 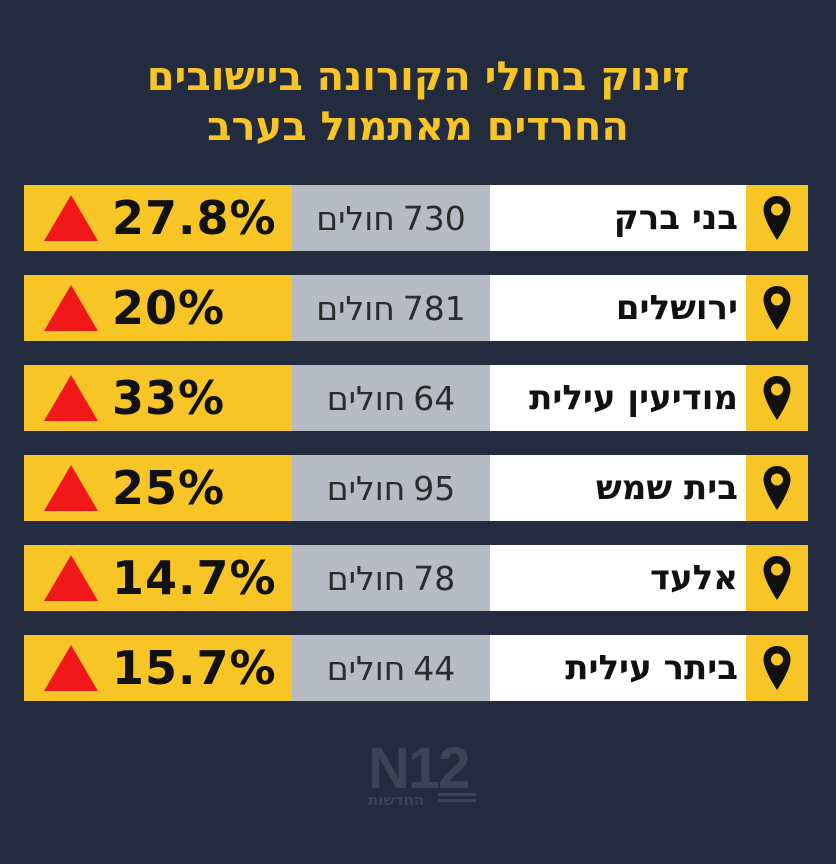 What do you see at coordinates (434, 488) in the screenshot?
I see `count-value: 95` at bounding box center [434, 488].